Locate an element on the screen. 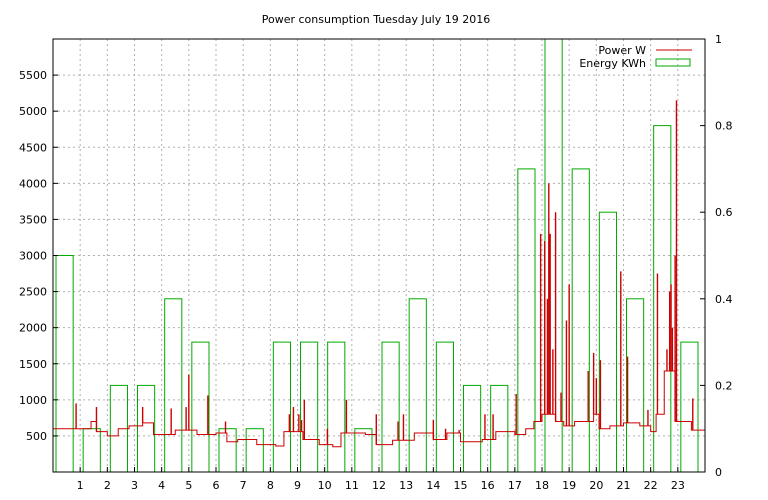 The height and width of the screenshot is (500, 768). legend-label-energy: Energy KWh is located at coordinates (612, 63).